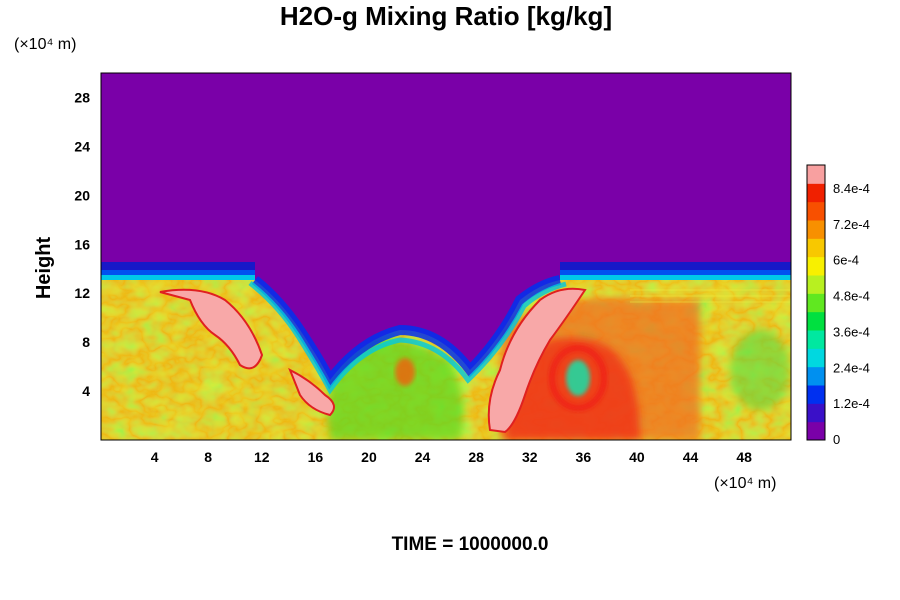 Image resolution: width=900 pixels, height=600 pixels. Describe the element at coordinates (82, 146) in the screenshot. I see `y-tick-label: 24` at that location.